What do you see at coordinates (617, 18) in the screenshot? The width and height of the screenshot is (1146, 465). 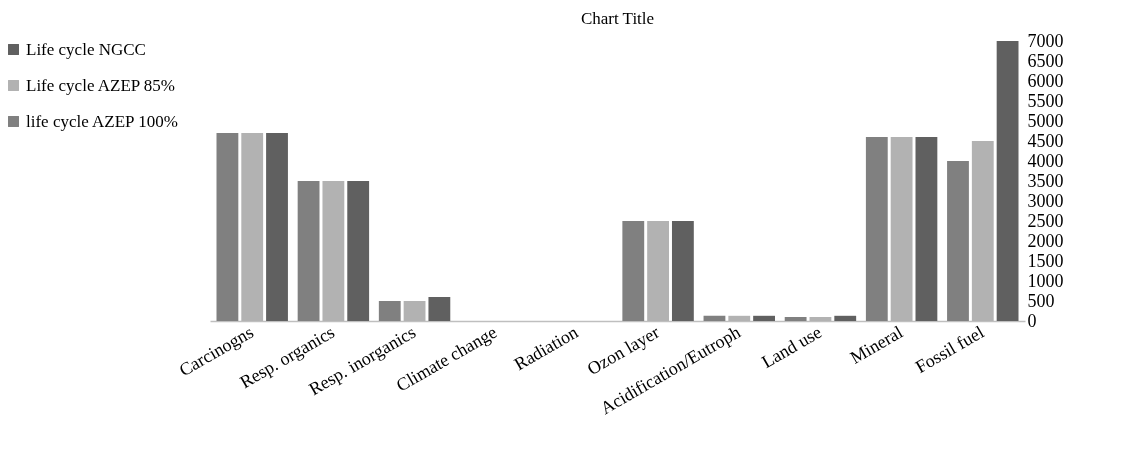 I see `chart-title: Chart Title` at bounding box center [617, 18].